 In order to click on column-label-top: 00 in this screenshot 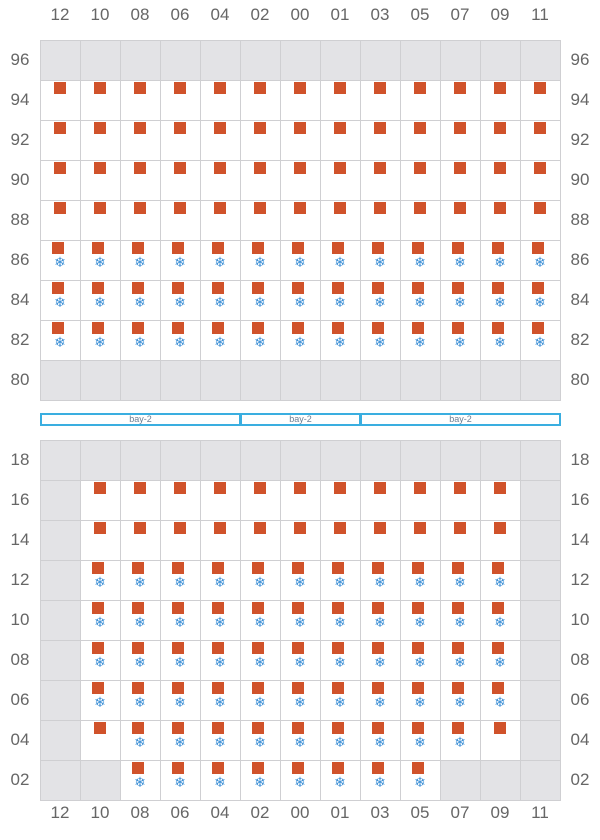, I will do `click(300, 14)`.